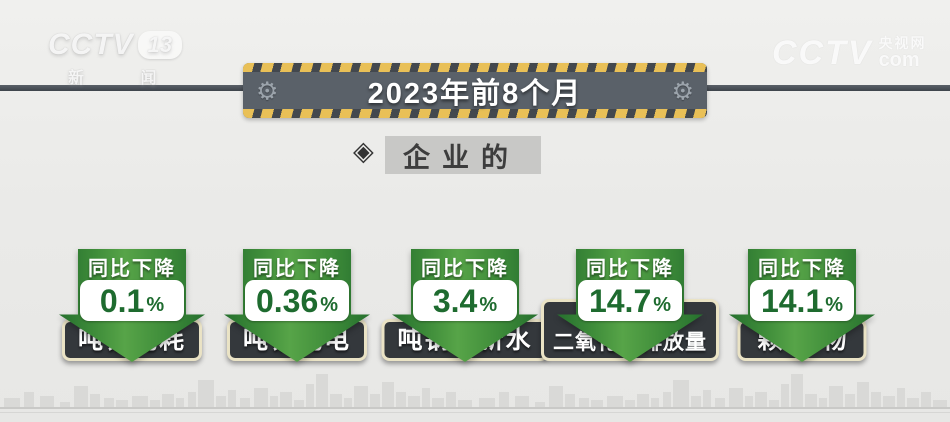 This screenshot has width=950, height=422. I want to click on value-badge: 3.4 %, so click(465, 300).